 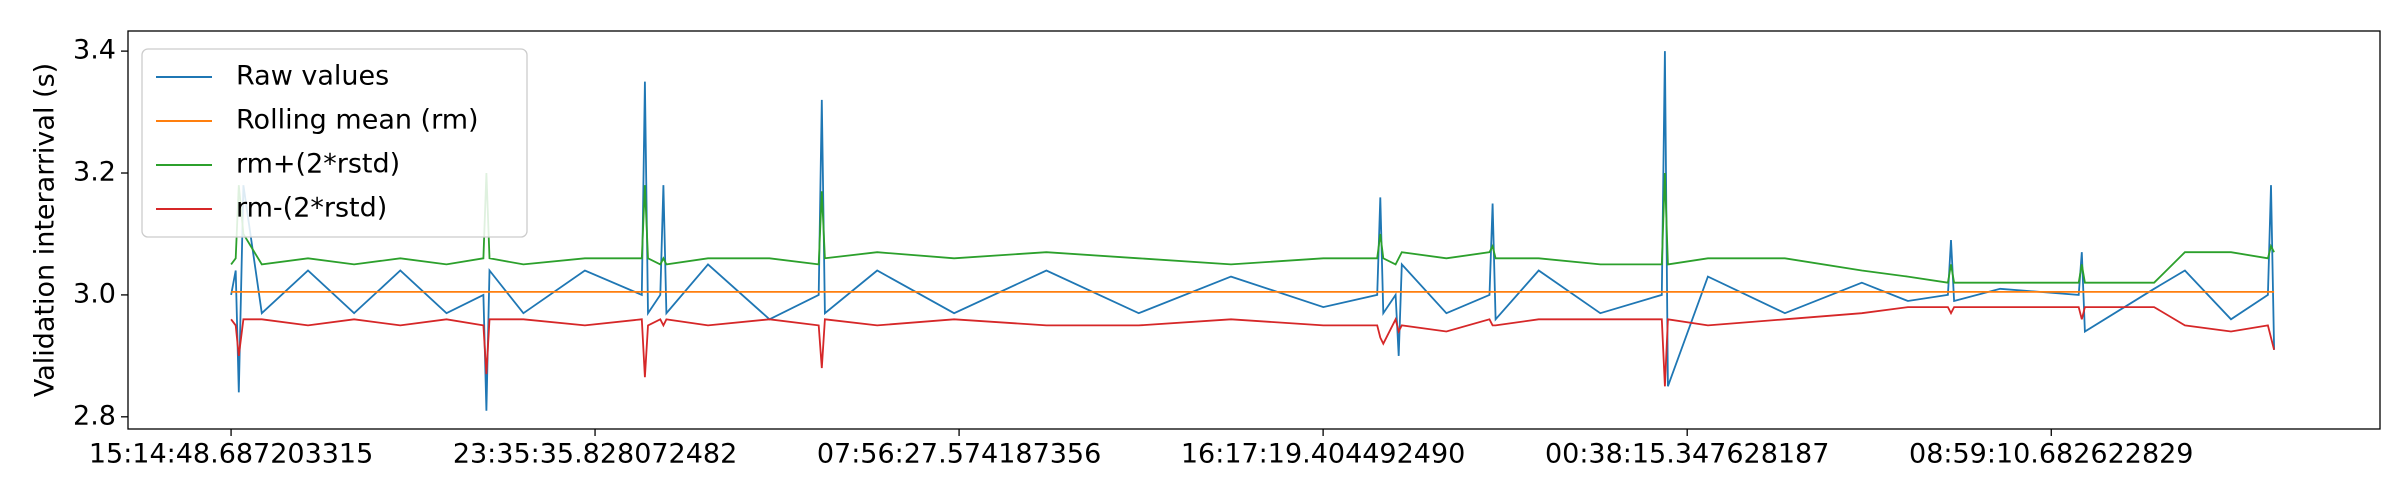 I want to click on x-tick-label: 07:56:27.574187356, so click(x=959, y=454).